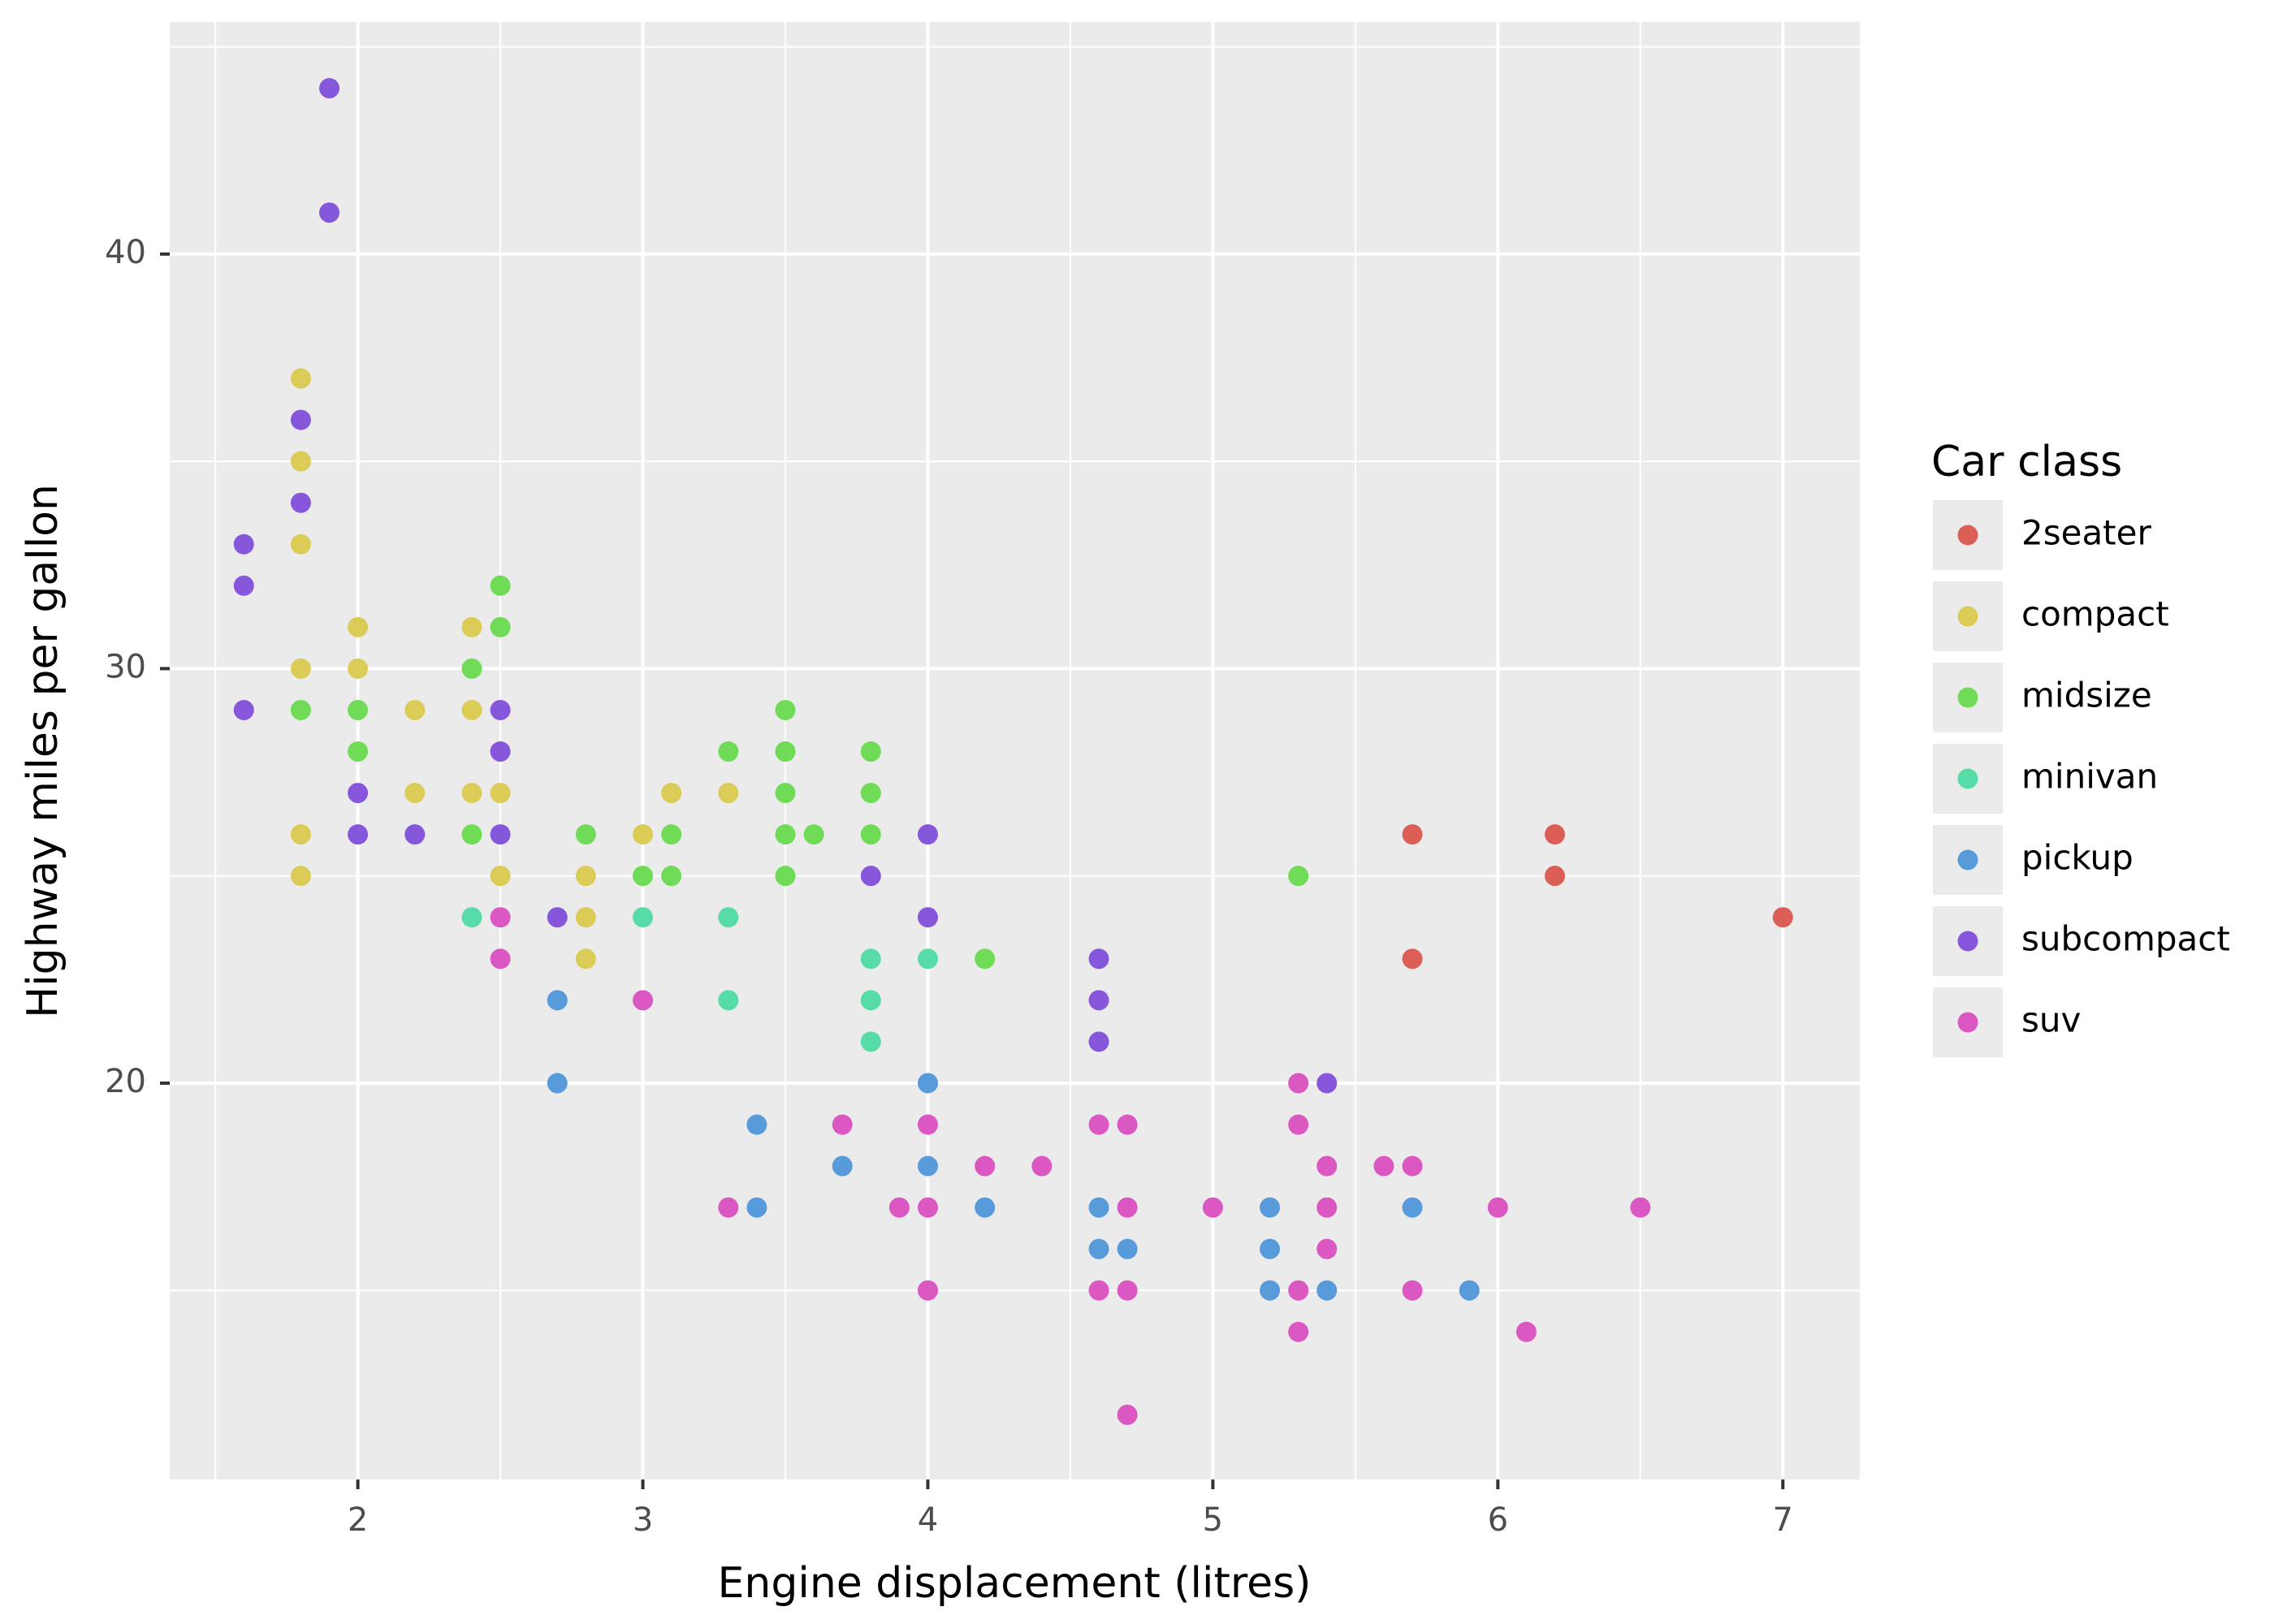  I want to click on x-tick-label: 5, so click(1213, 1520).